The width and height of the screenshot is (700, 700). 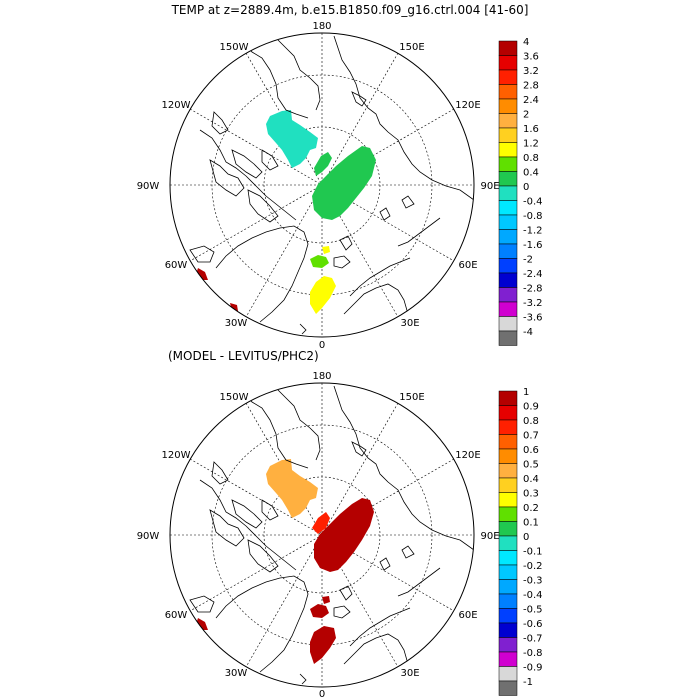 What do you see at coordinates (533, 566) in the screenshot?
I see `colorbar-label: -0.2` at bounding box center [533, 566].